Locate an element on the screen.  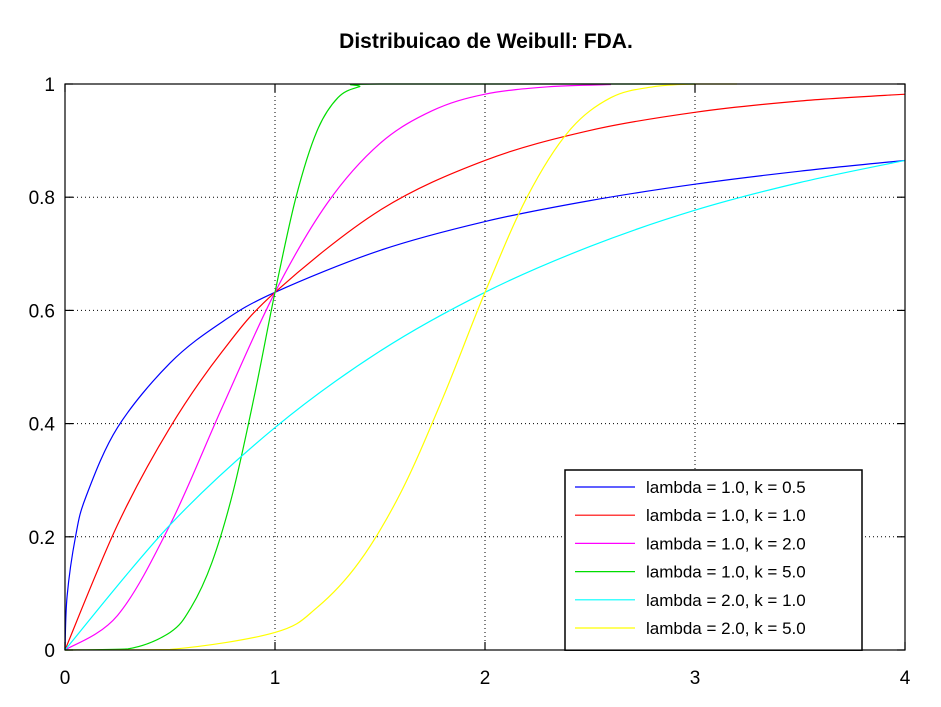
legend-label: lambda = 1.0, k = 0.5 is located at coordinates (726, 487).